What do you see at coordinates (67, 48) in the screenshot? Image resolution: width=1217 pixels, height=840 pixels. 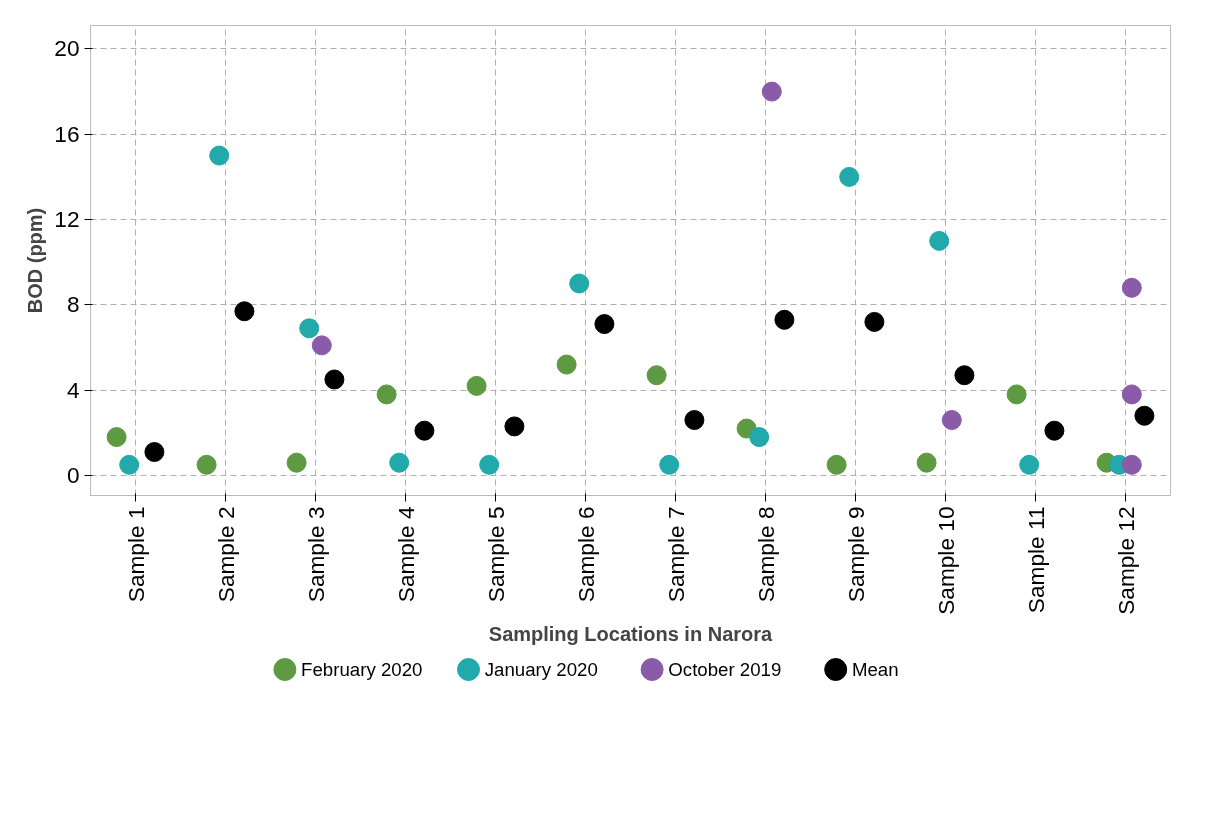 I see `y-tick-label: 20` at bounding box center [67, 48].